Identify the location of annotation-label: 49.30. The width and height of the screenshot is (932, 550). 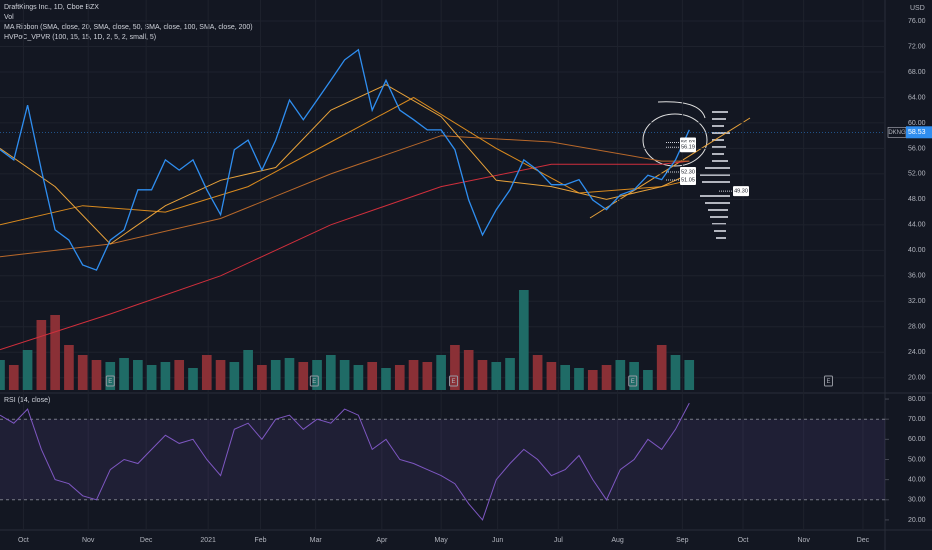
(741, 192).